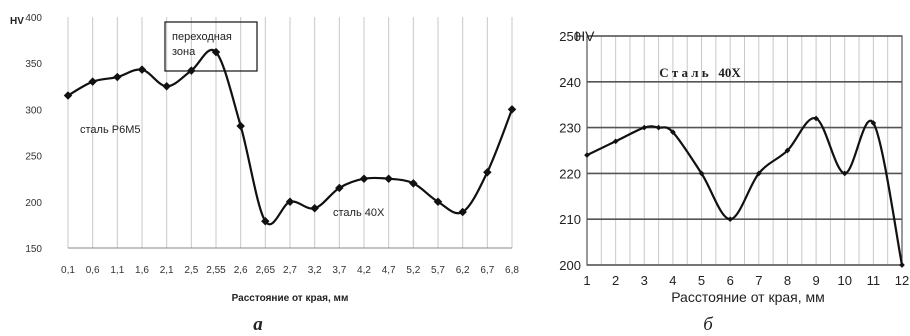  What do you see at coordinates (874, 280) in the screenshot?
I see `chart-b-x-tick-label: 11` at bounding box center [874, 280].